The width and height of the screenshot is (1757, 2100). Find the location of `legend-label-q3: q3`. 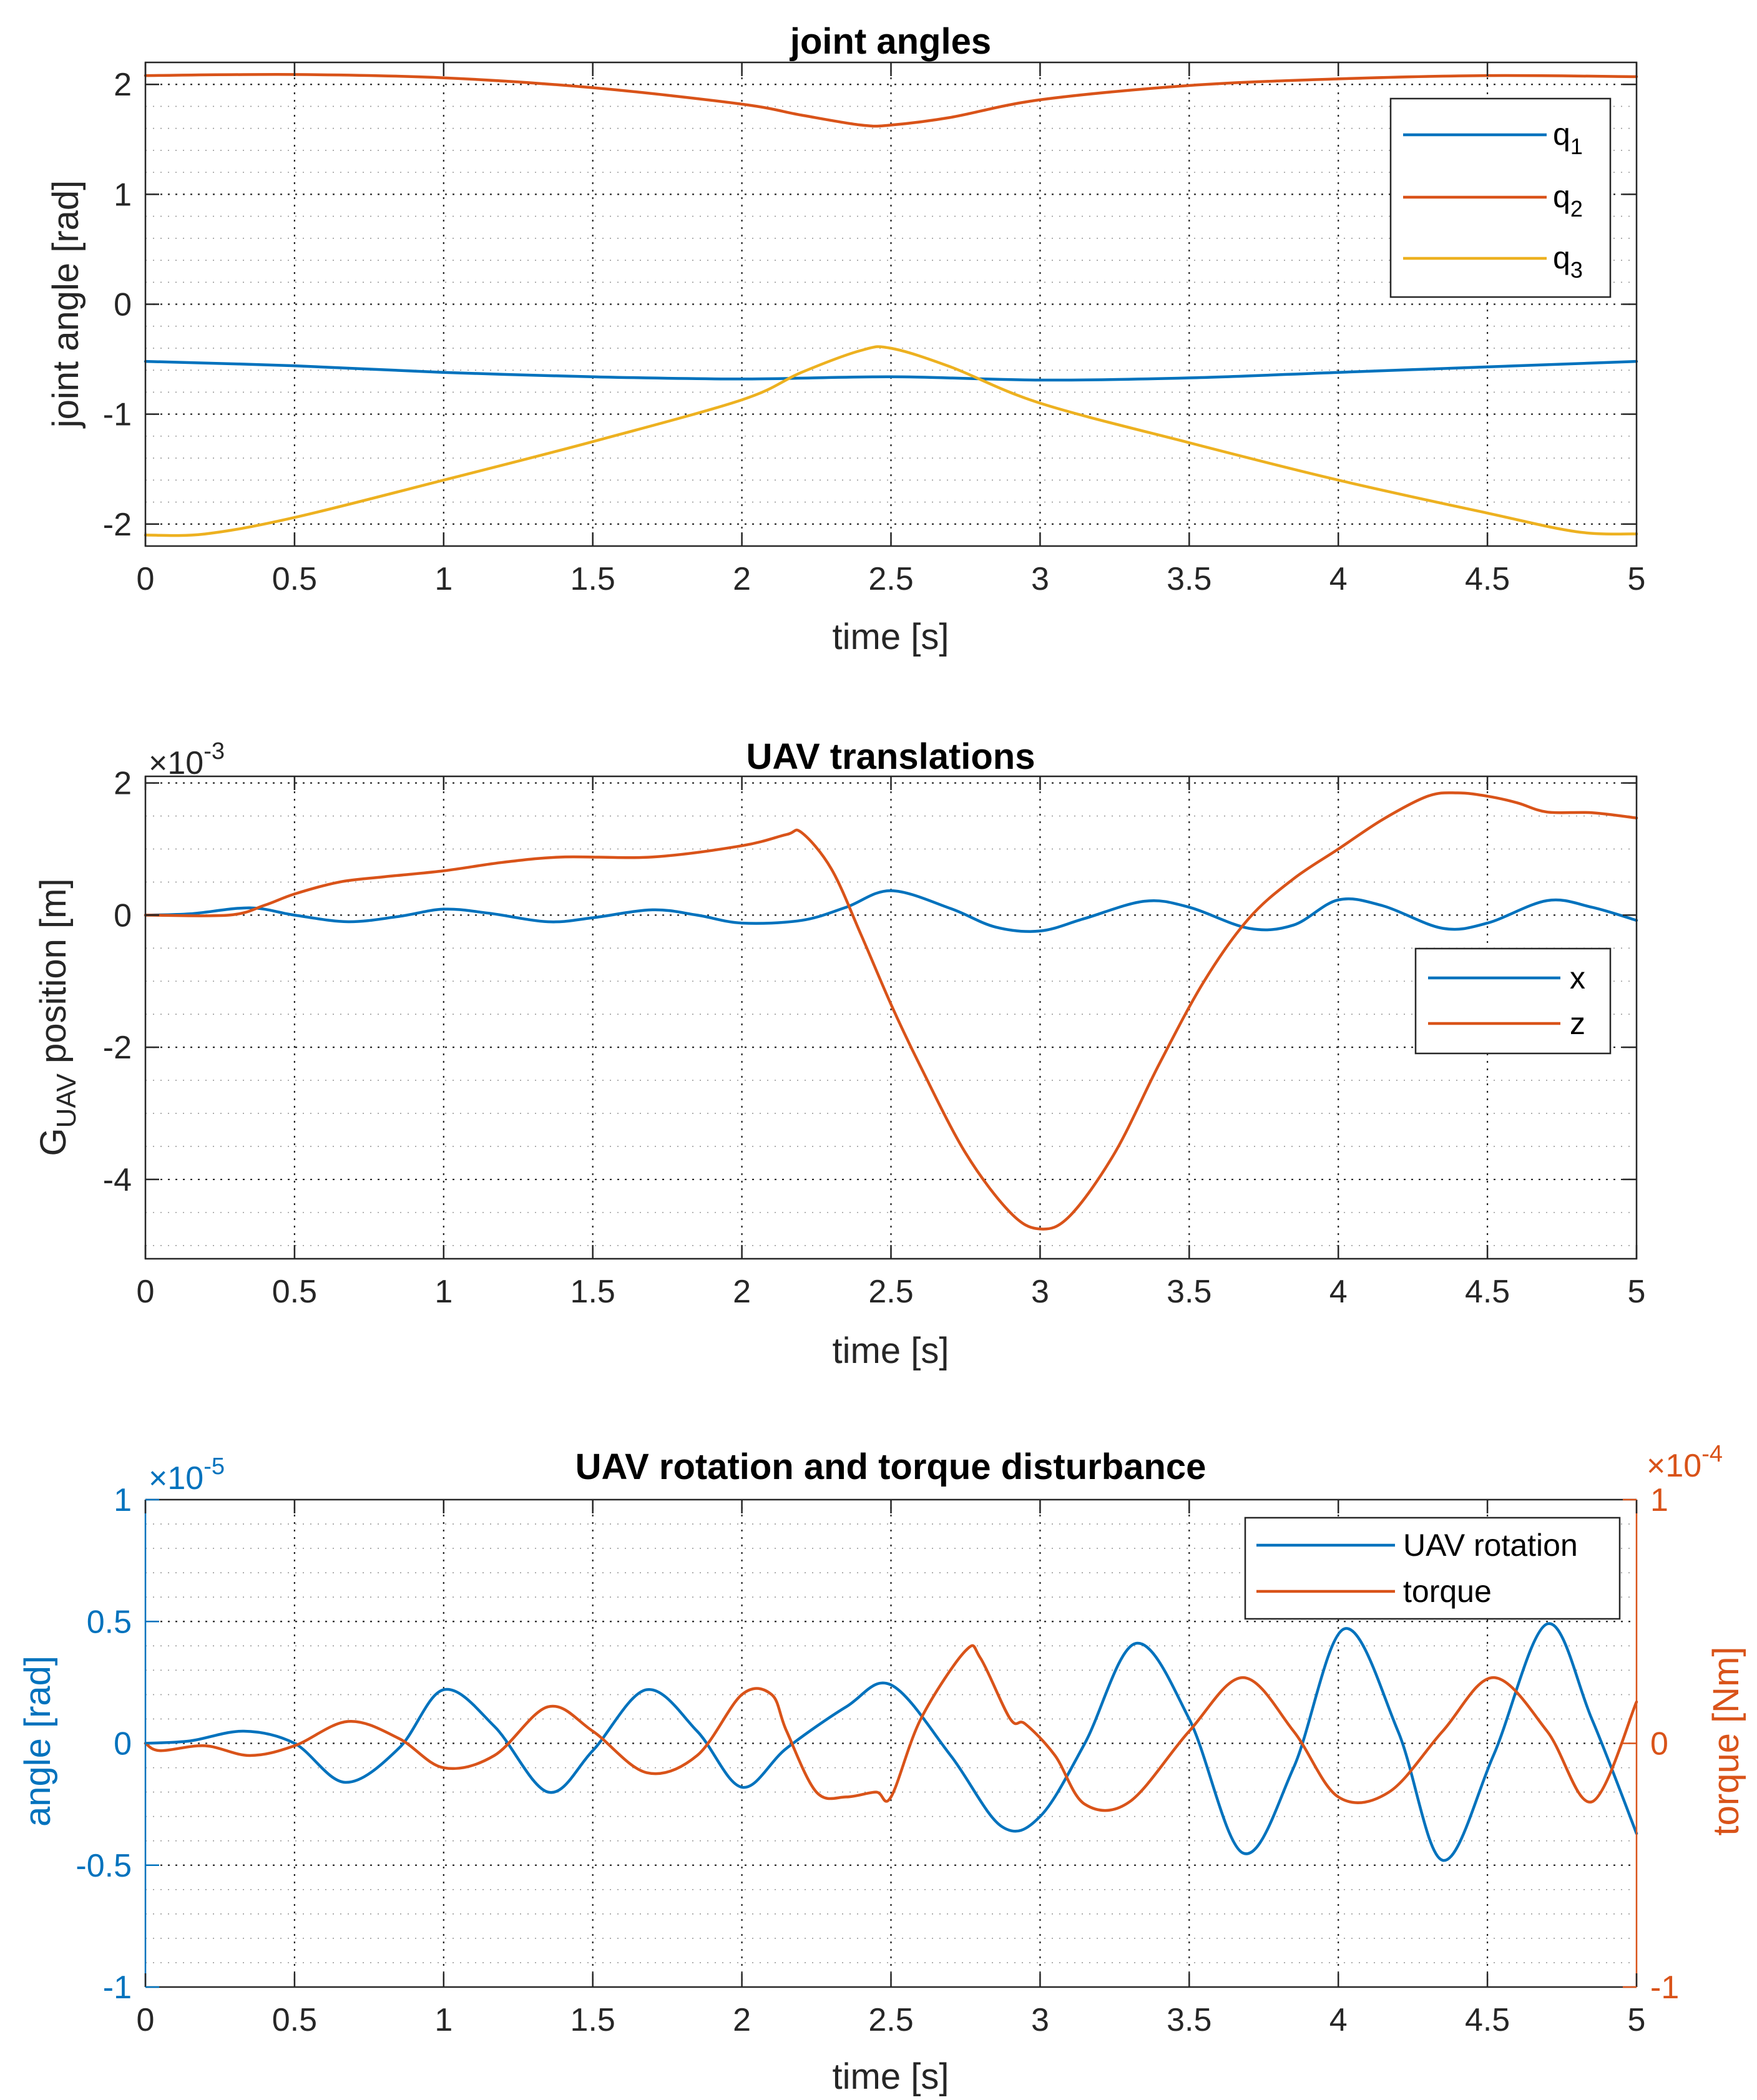

legend-label-q3: q3 is located at coordinates (1568, 261).